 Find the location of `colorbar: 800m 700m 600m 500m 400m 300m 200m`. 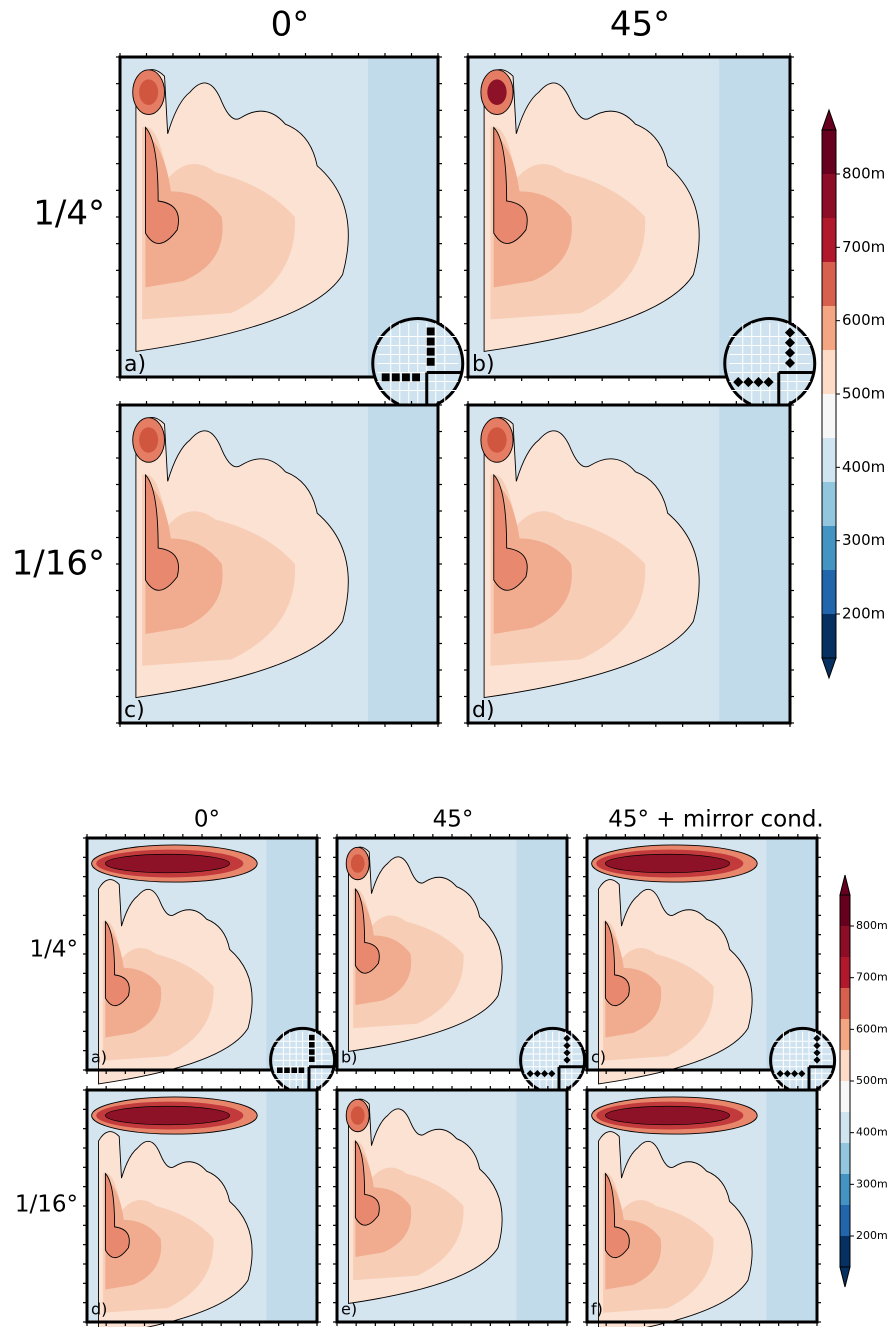

colorbar: 800m 700m 600m 500m 400m 300m 200m is located at coordinates (863, 1081).